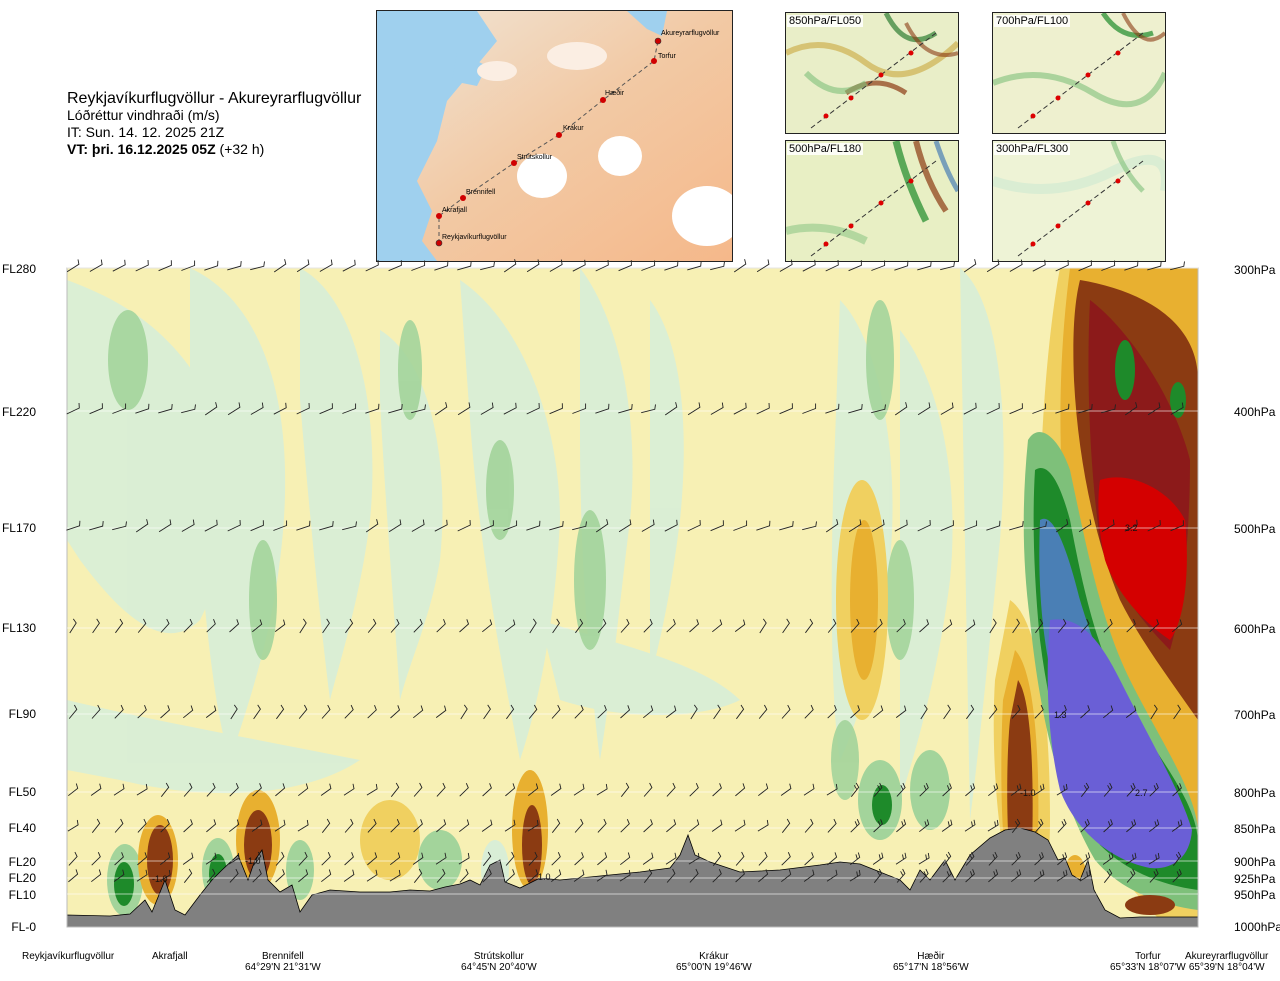  I want to click on annotation-7: 2.7, so click(1141, 793).